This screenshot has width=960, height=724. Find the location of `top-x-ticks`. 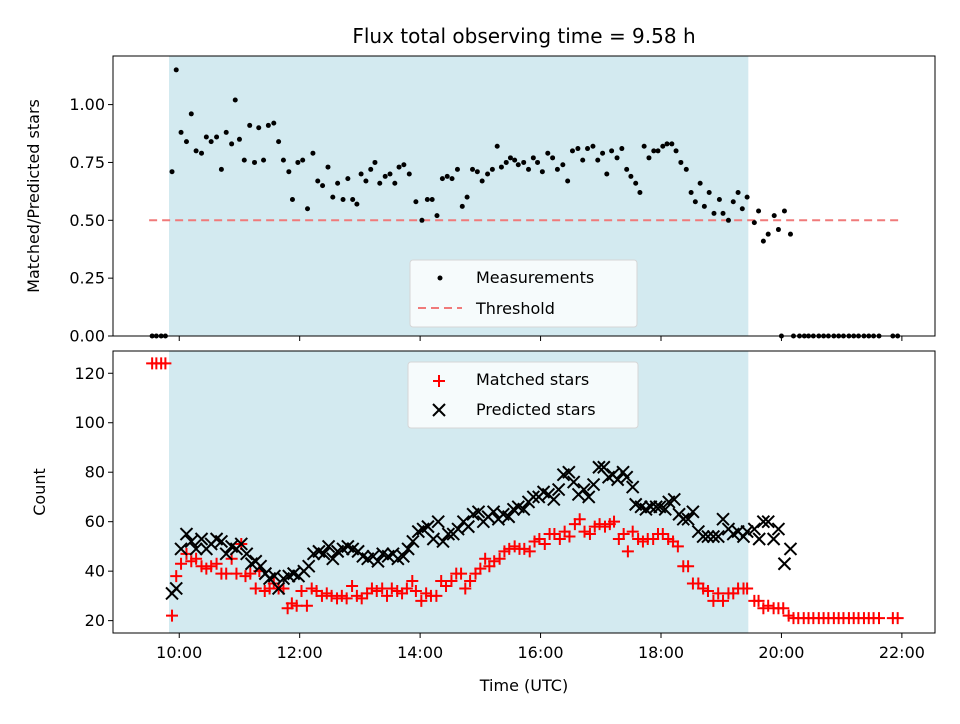

top-x-ticks is located at coordinates (540, 338).